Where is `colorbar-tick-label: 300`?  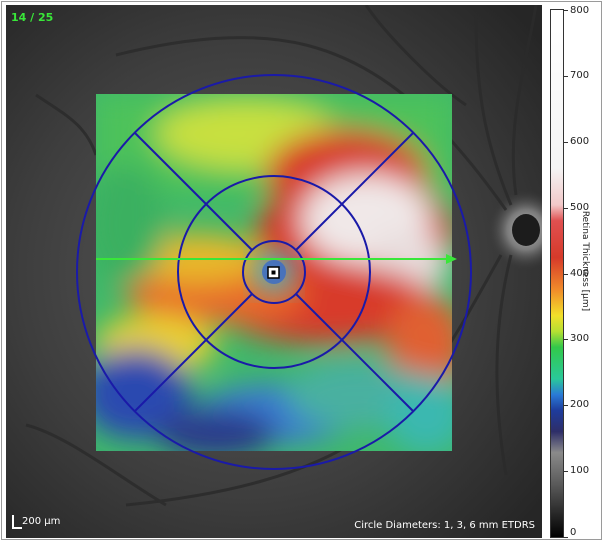
colorbar-tick-label: 300 is located at coordinates (580, 339).